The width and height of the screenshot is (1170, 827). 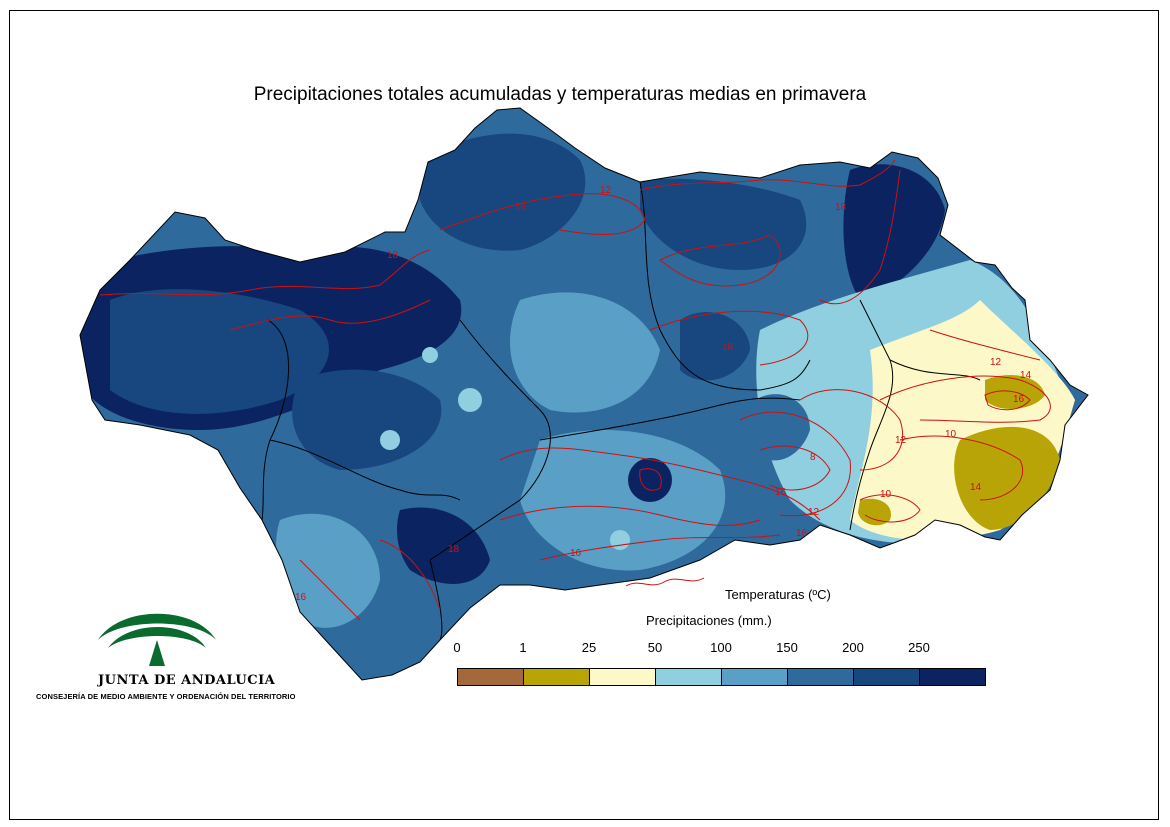 I want to click on legend-tick: 25, so click(x=589, y=647).